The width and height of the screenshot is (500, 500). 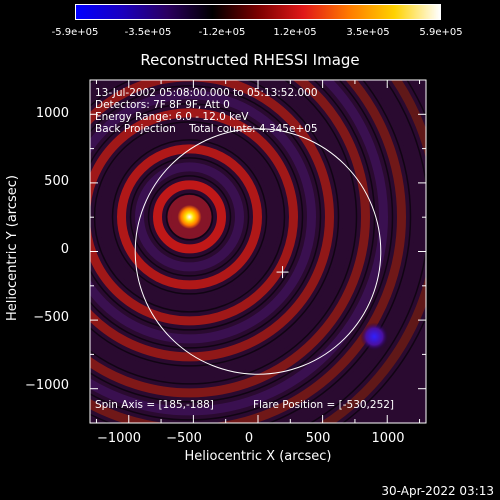 What do you see at coordinates (249, 438) in the screenshot?
I see `x-tick-label: 0` at bounding box center [249, 438].